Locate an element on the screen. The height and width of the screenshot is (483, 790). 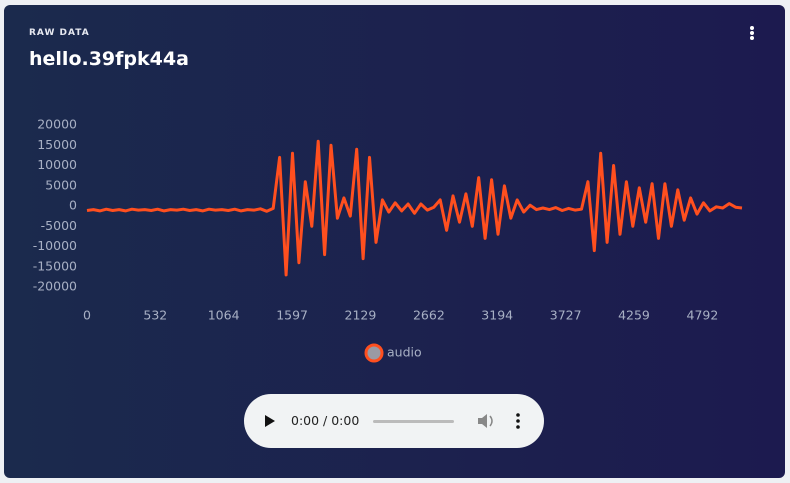
x-tick-label: 4792 is located at coordinates (703, 315).